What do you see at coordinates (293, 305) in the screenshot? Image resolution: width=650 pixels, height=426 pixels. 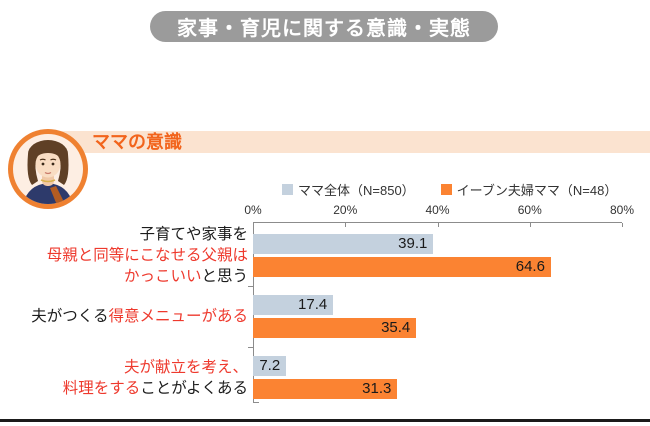 I see `bar-all-mamas: 17.4` at bounding box center [293, 305].